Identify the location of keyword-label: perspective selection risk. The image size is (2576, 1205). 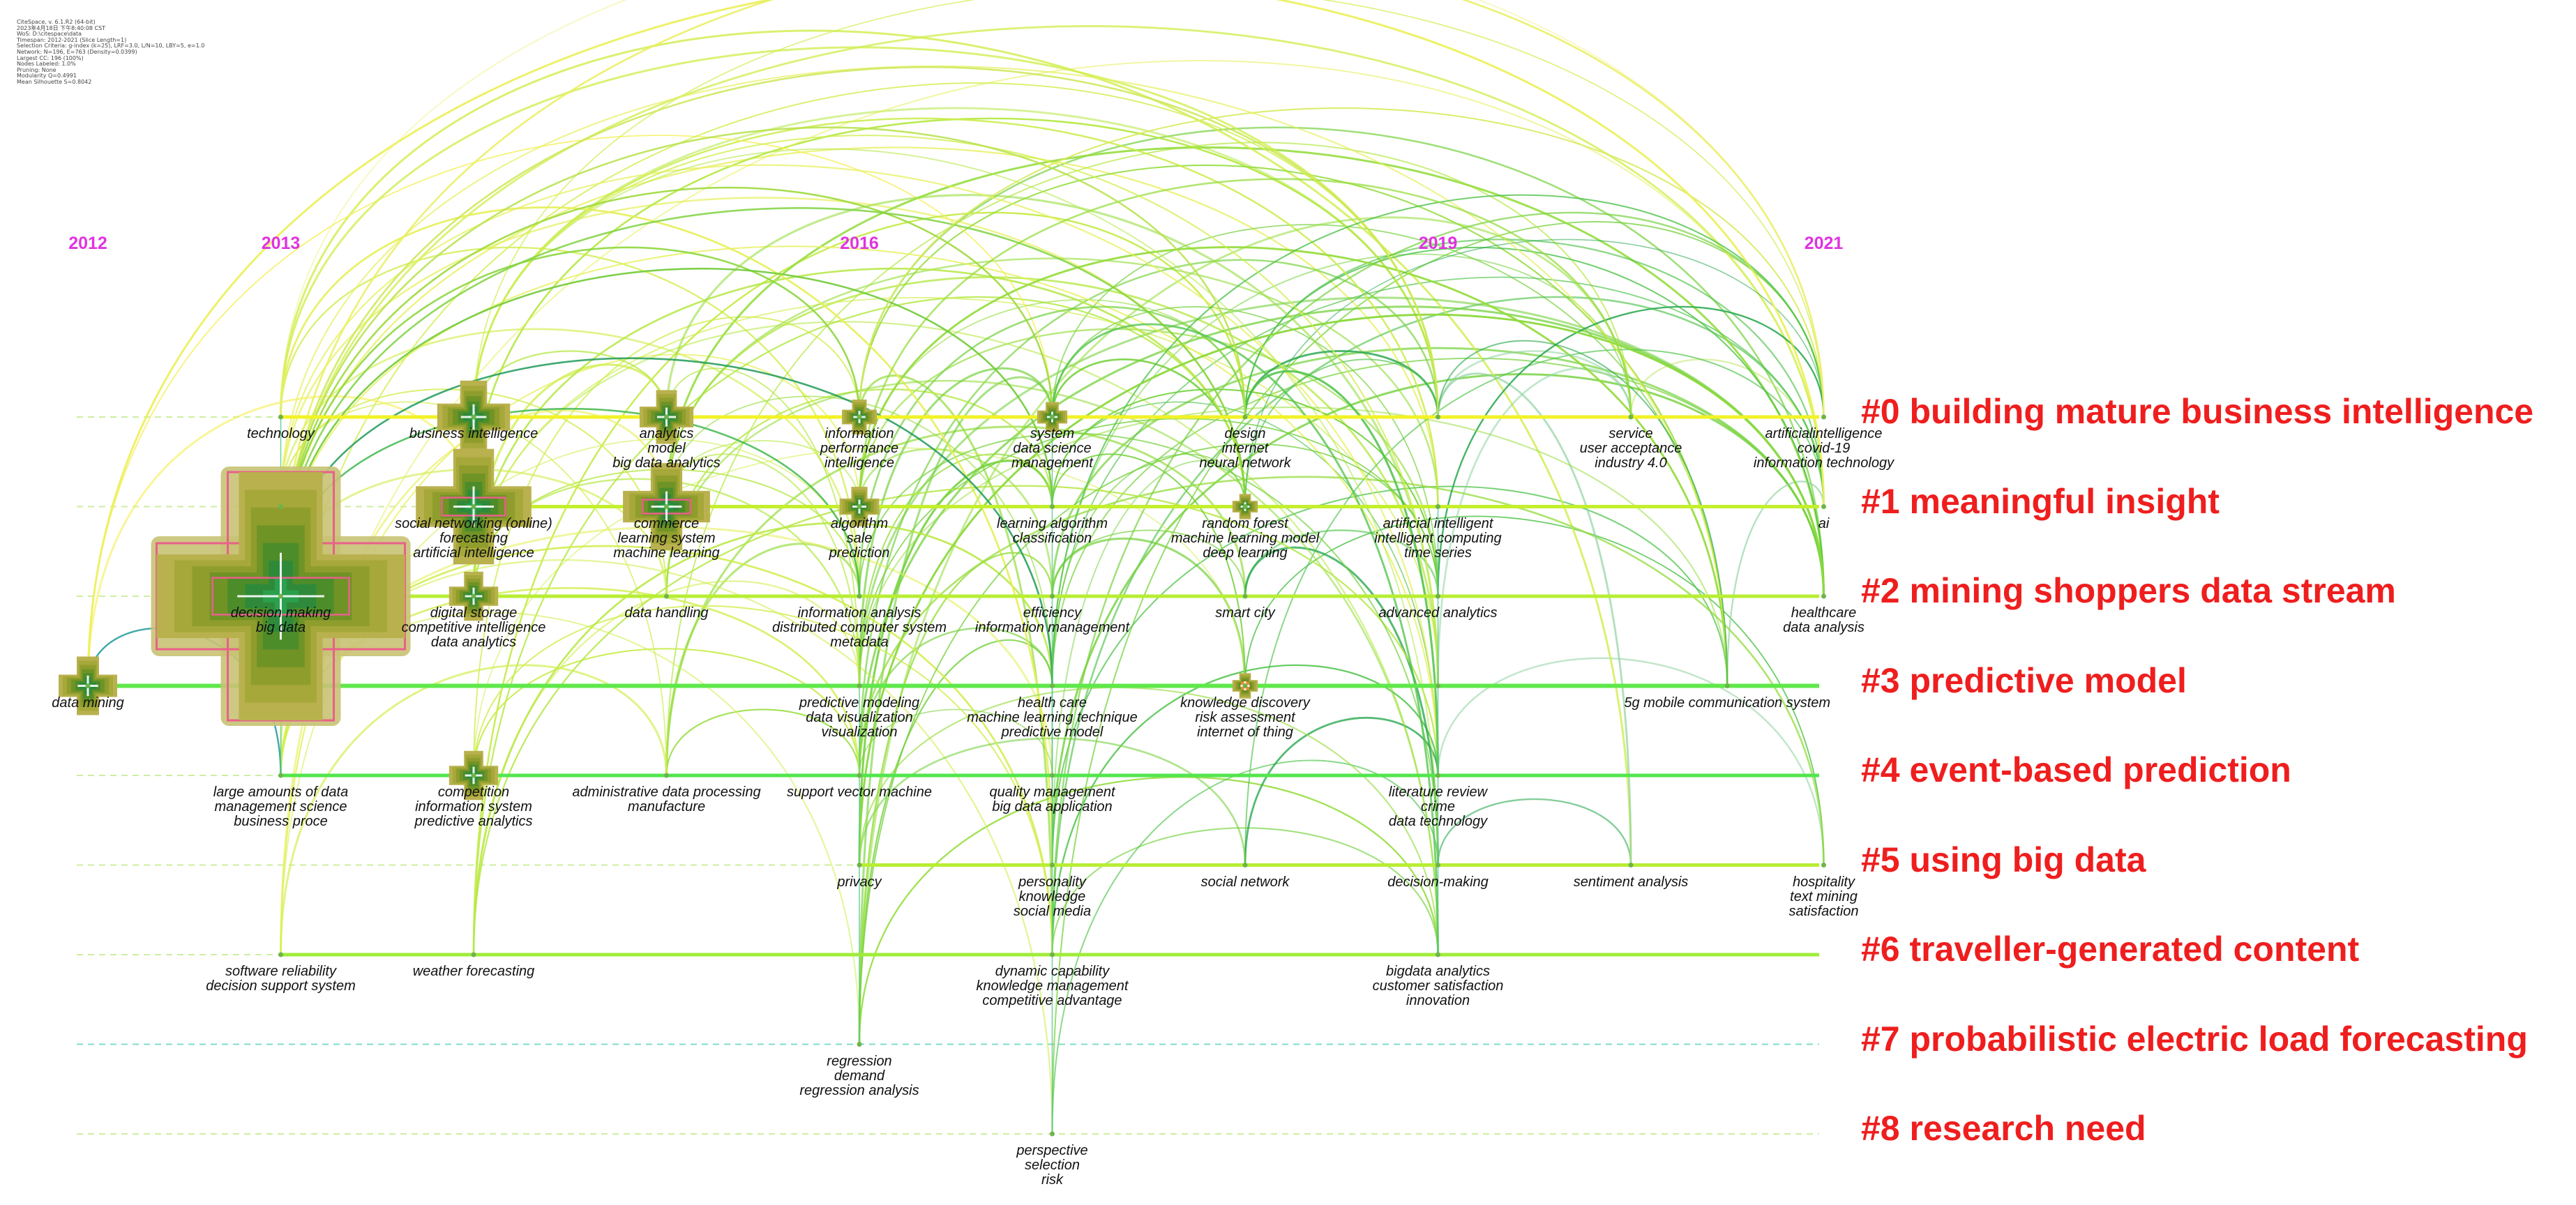
(1052, 1165).